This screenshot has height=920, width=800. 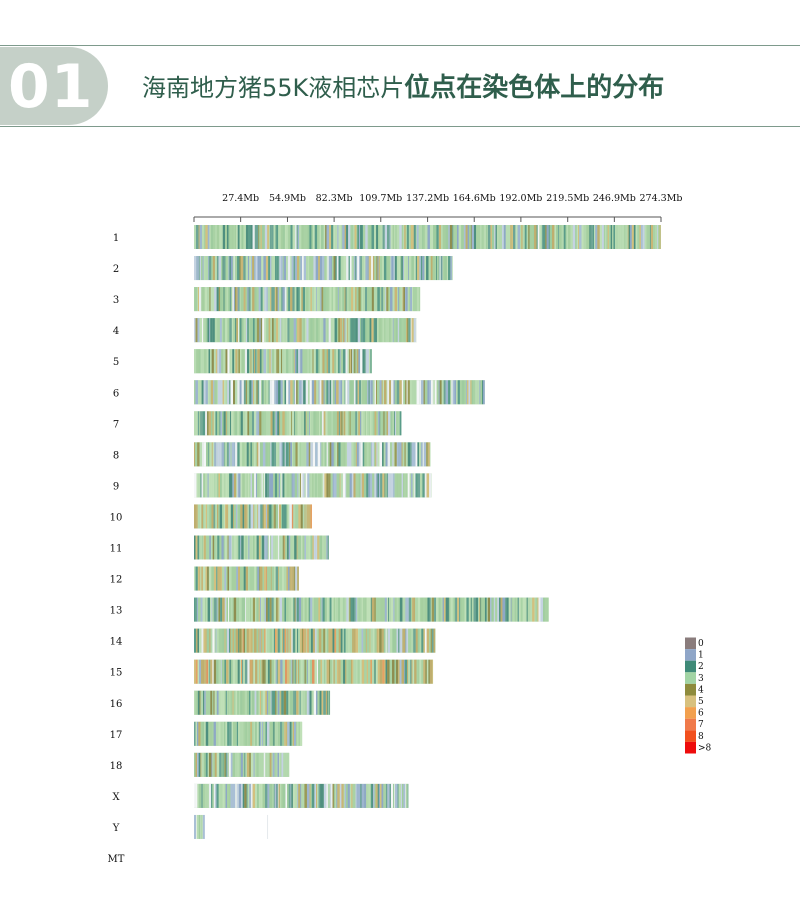 What do you see at coordinates (534, 88) in the screenshot?
I see `title-bold: 位点在染色体上的分布` at bounding box center [534, 88].